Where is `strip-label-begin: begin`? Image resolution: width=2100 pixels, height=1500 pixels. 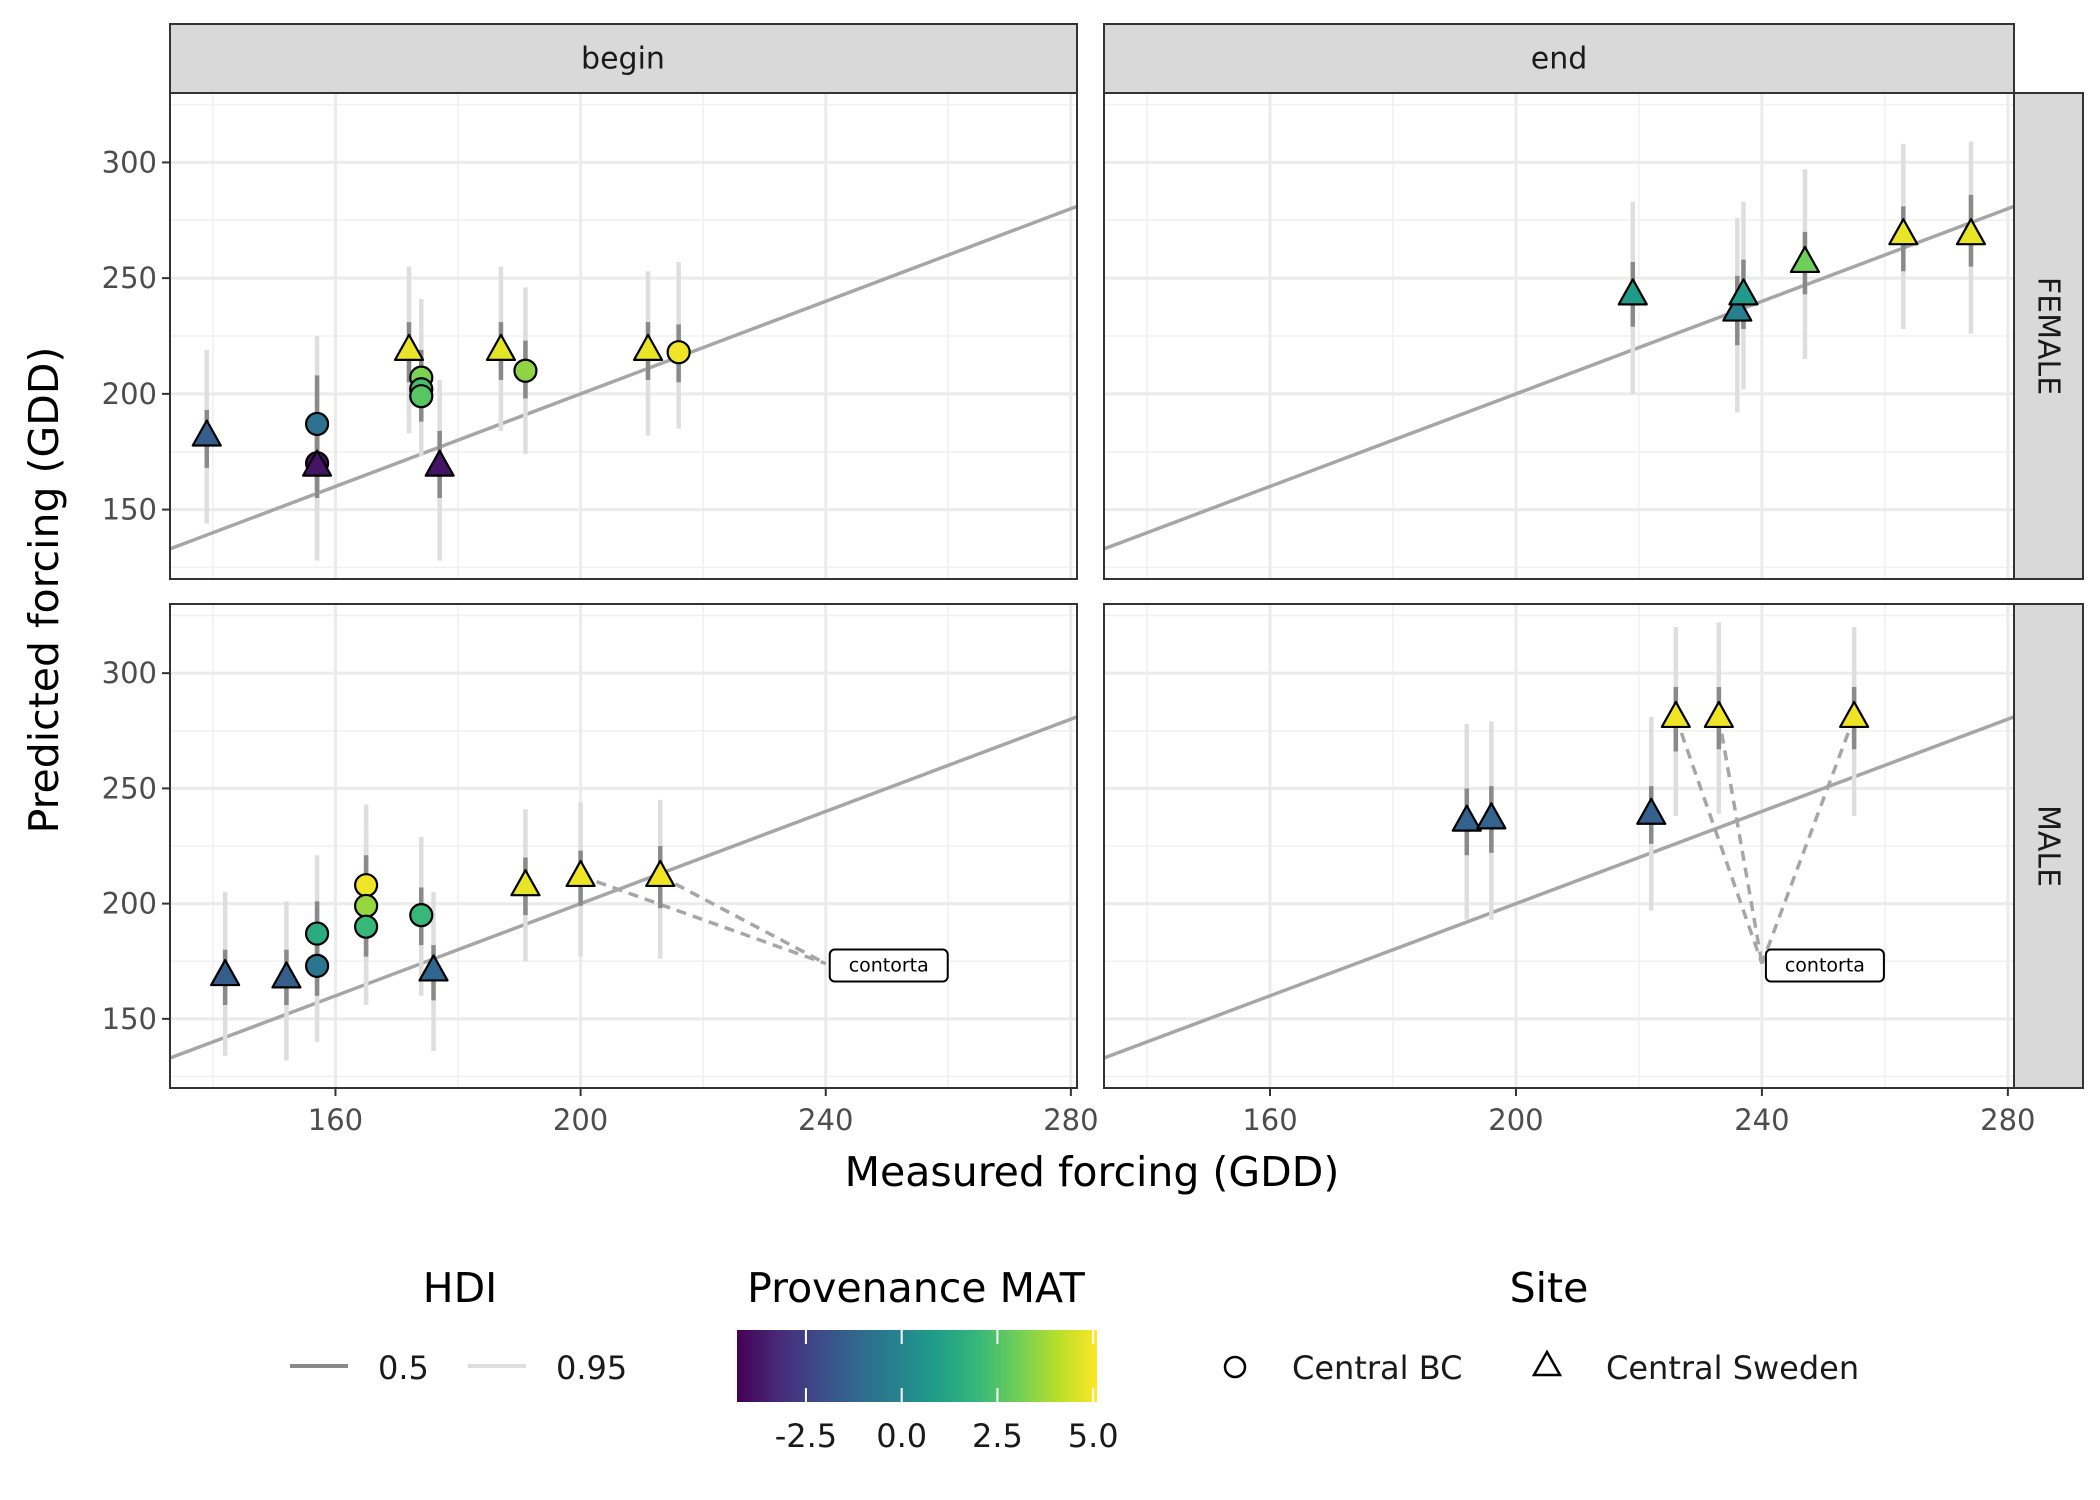
strip-label-begin: begin is located at coordinates (623, 59).